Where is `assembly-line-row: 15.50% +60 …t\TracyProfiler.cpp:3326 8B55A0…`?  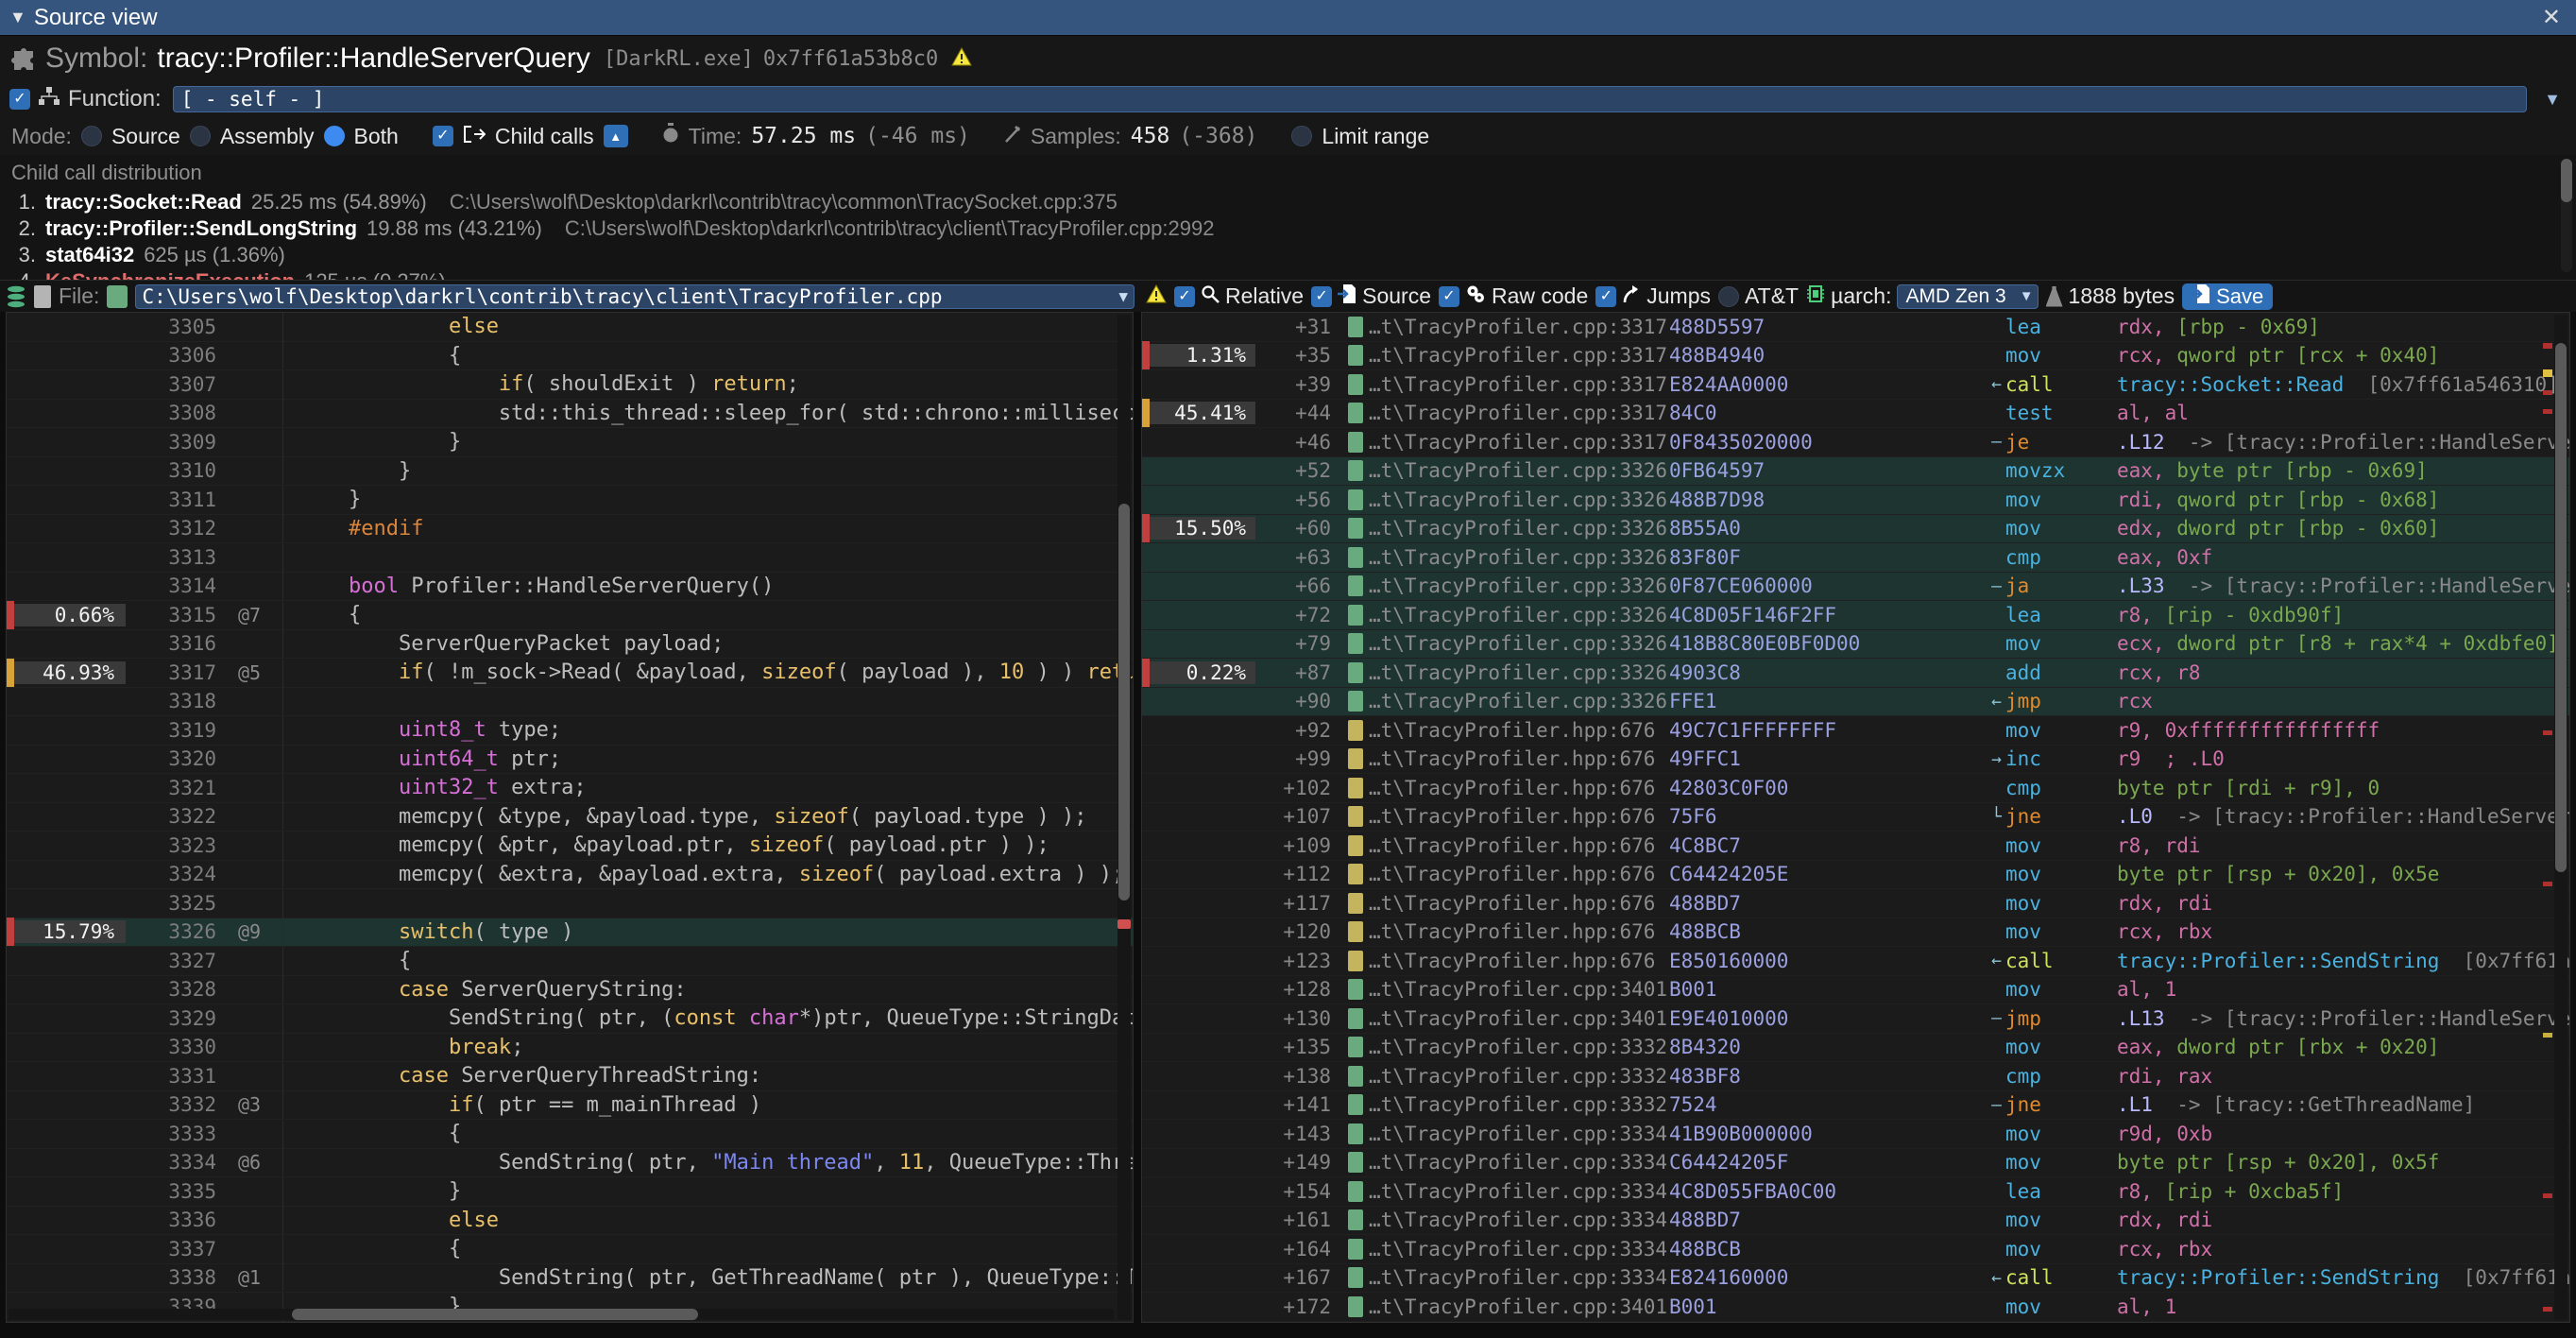 assembly-line-row: 15.50% +60 …t\TracyProfiler.cpp:3326 8B55A0… is located at coordinates (1856, 528).